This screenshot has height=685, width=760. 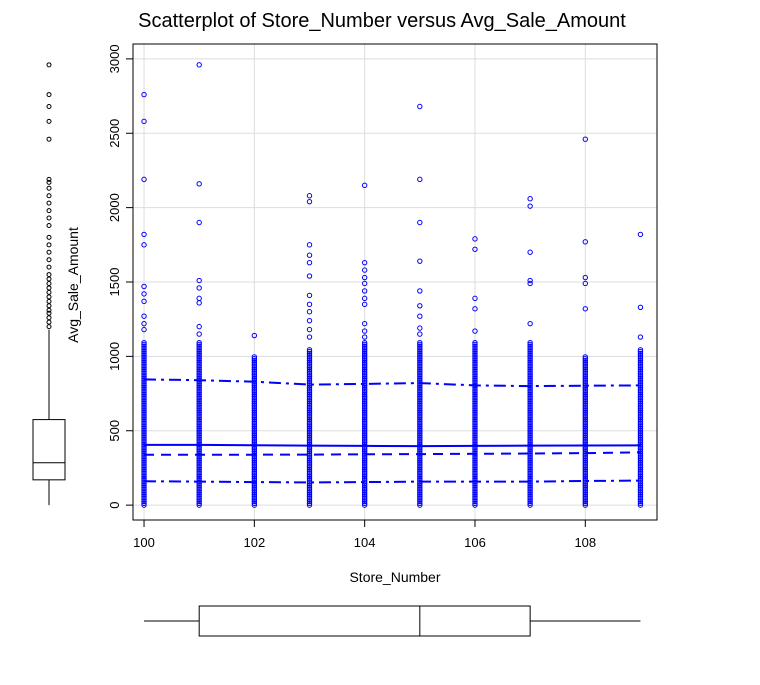 I want to click on x-tick-label: 106, so click(x=475, y=542).